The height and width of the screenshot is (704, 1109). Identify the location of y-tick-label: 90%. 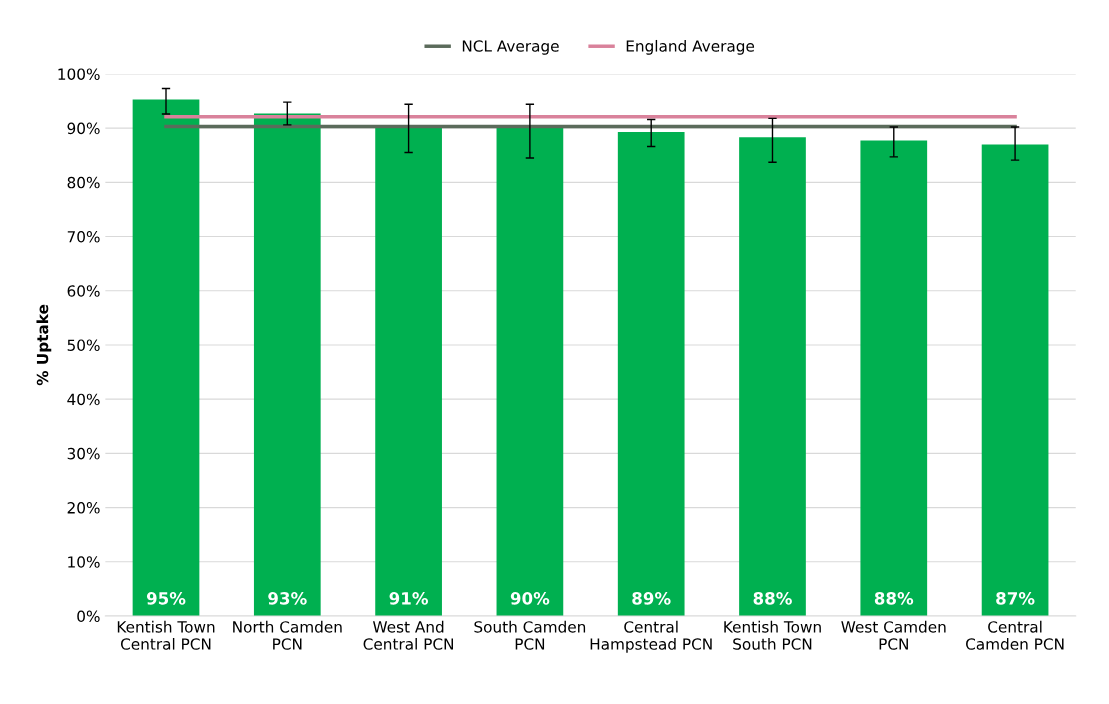
(83, 128).